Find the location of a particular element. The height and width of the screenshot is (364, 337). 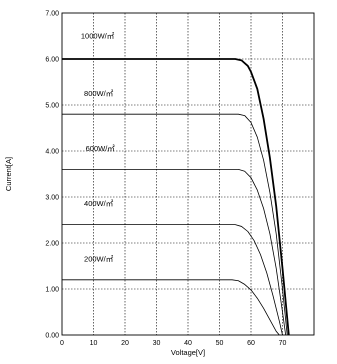

y-tick-label: 4.00 is located at coordinates (52, 152).